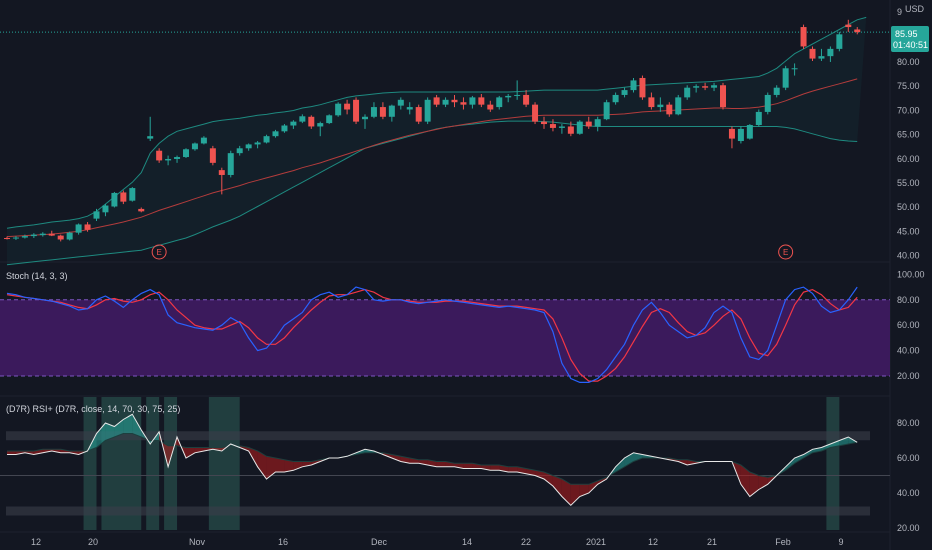 This screenshot has height=550, width=932. Describe the element at coordinates (899, 12) in the screenshot. I see `price-tick-label: 9` at that location.